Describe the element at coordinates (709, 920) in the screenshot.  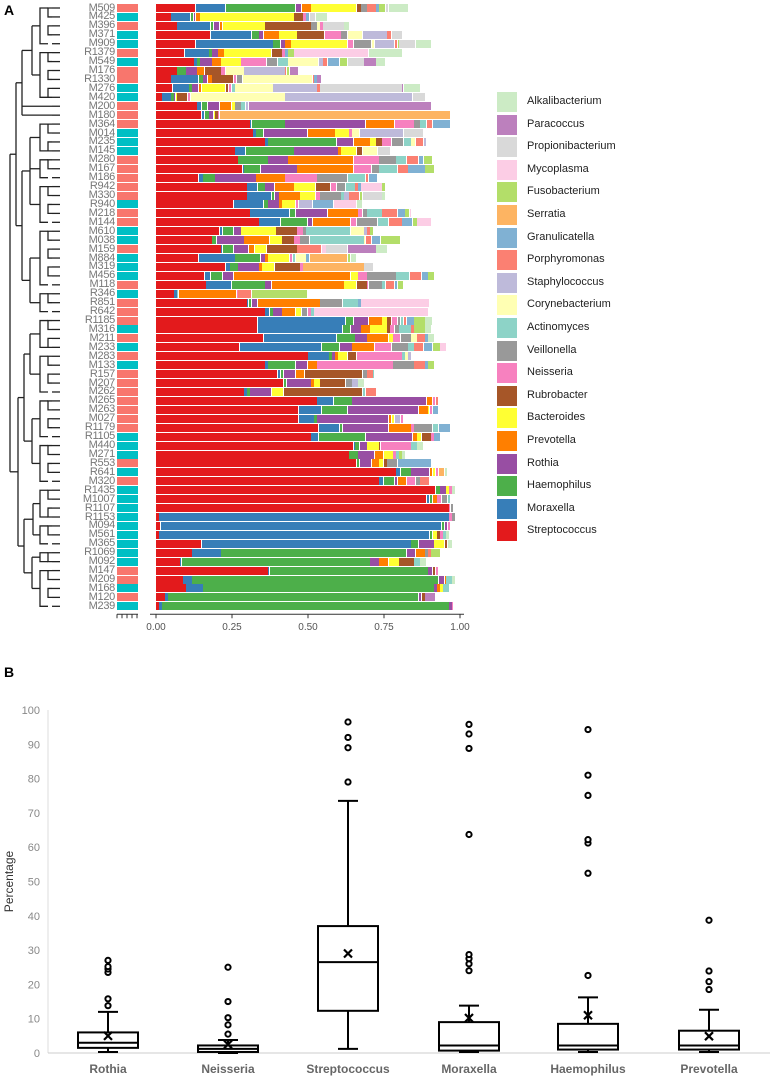
I see `outlier-point` at that location.